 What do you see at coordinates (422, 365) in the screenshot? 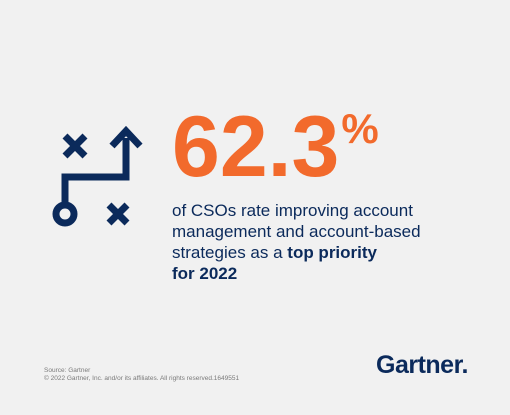
I see `gartner-logo: Gartner.` at bounding box center [422, 365].